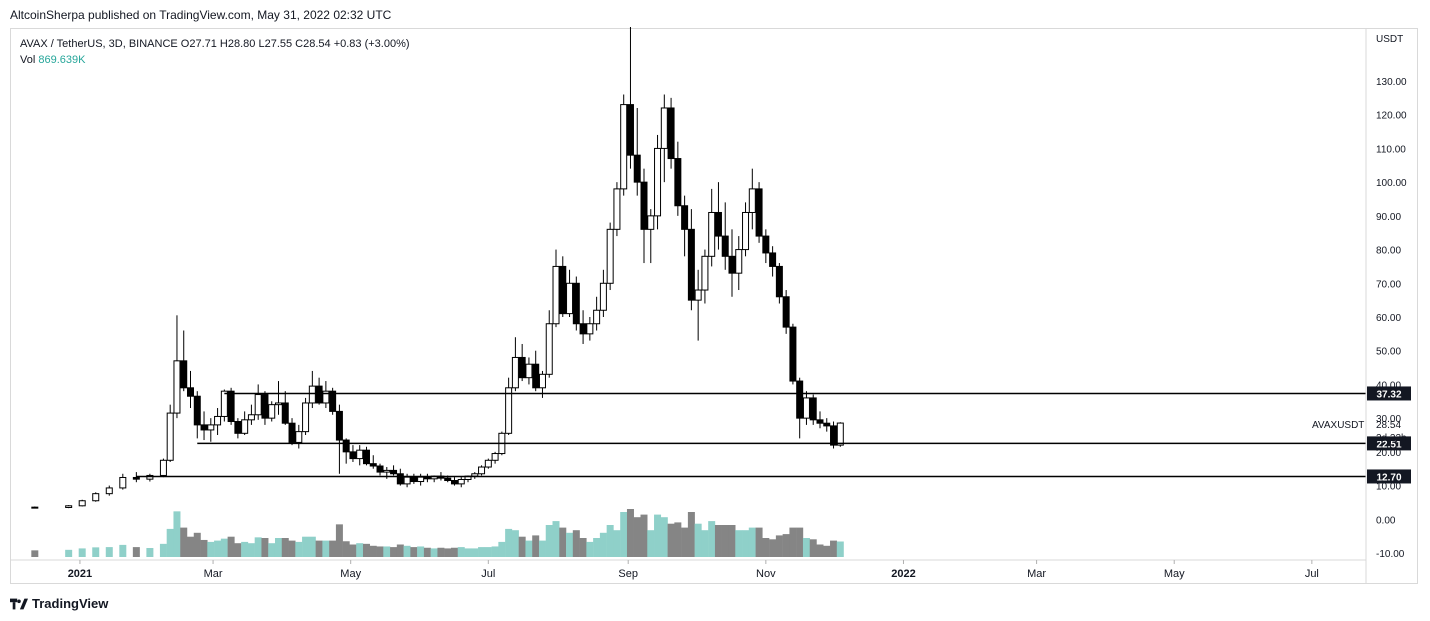 This screenshot has width=1430, height=621. What do you see at coordinates (1386, 520) in the screenshot?
I see `price-tick-label: 0.00` at bounding box center [1386, 520].